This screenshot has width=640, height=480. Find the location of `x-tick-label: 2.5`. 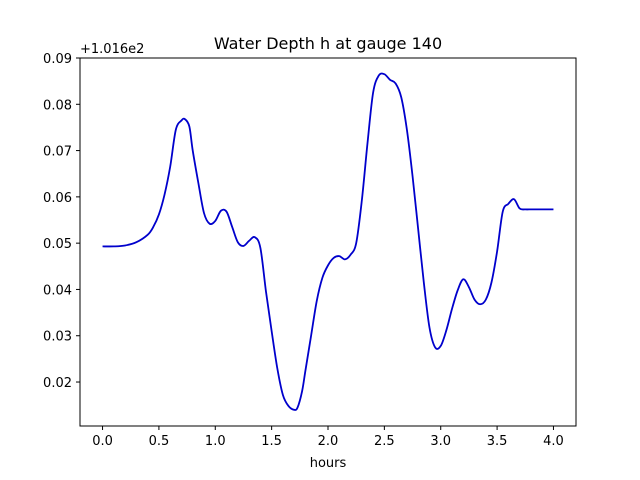

x-tick-label: 2.5 is located at coordinates (384, 441).